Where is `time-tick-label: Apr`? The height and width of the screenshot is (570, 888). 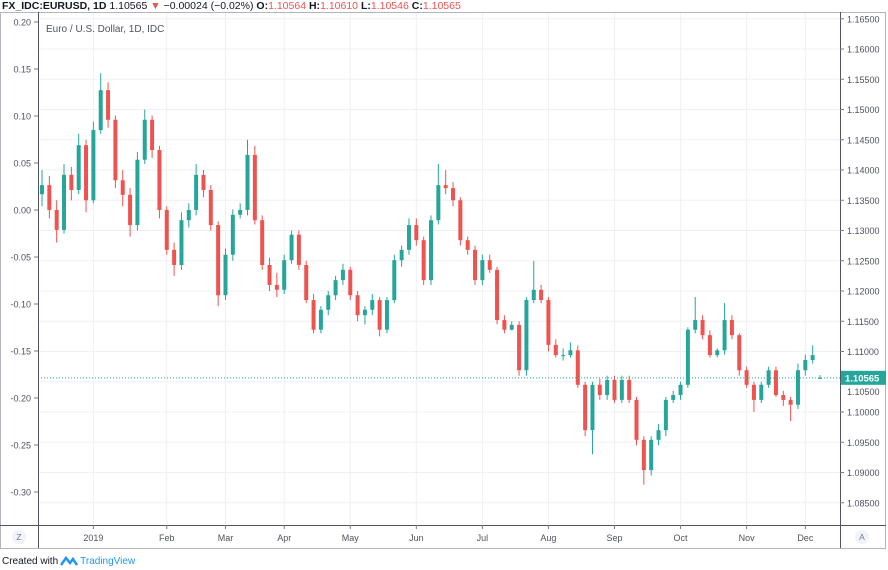
time-tick-label: Apr is located at coordinates (284, 538).